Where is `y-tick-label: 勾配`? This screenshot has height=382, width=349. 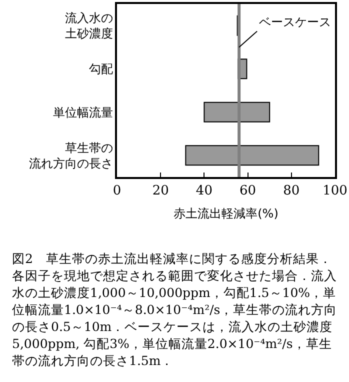
y-tick-label: 勾配 is located at coordinates (100, 69).